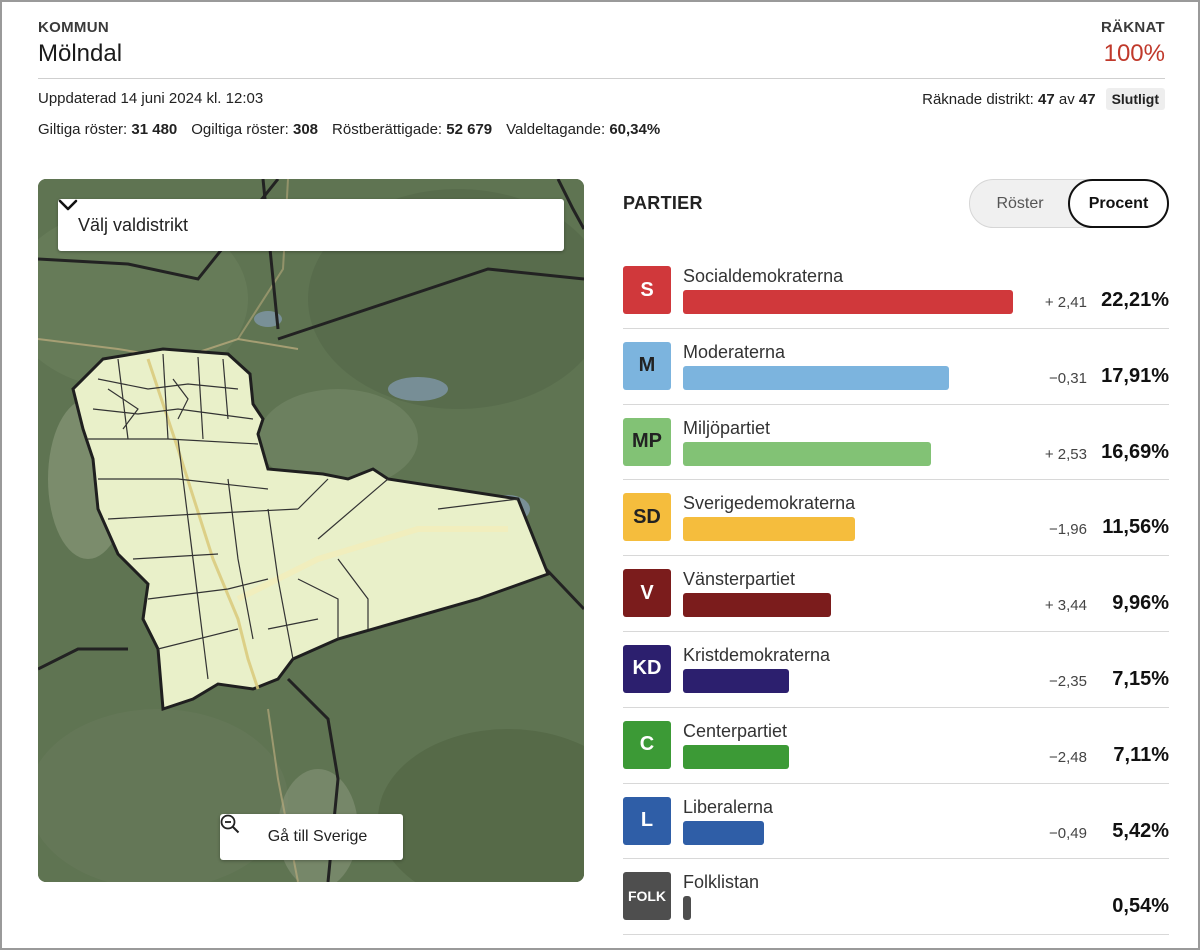  Describe the element at coordinates (896, 518) in the screenshot. I see `party-row: SD Sverigedemokraterna −1,96 11,56%` at that location.